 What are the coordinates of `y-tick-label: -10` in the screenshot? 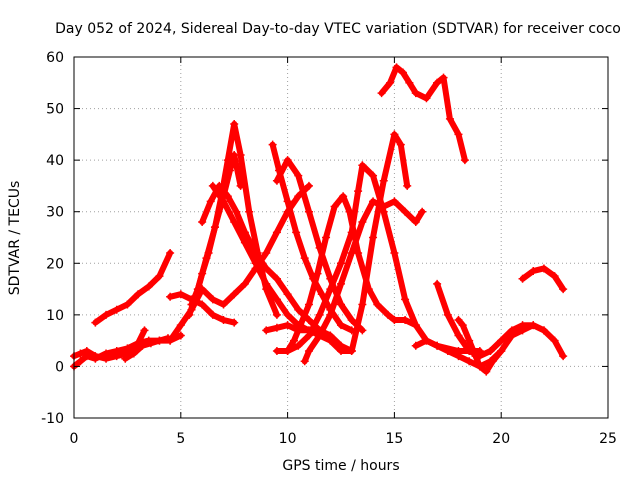 It's located at (52, 419).